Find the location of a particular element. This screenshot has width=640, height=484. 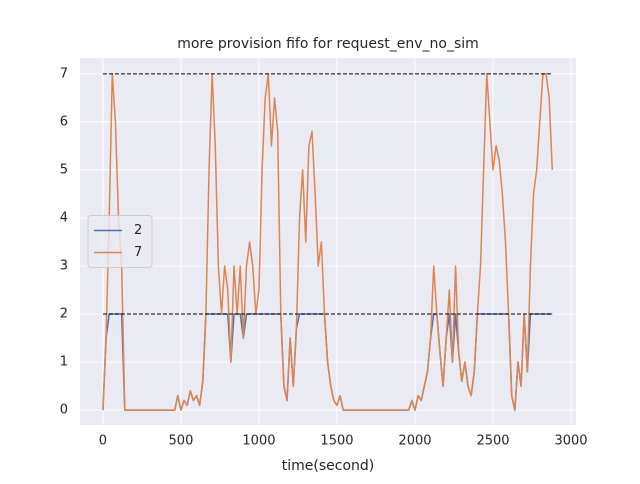

x-tick-label: 2000 is located at coordinates (414, 441).